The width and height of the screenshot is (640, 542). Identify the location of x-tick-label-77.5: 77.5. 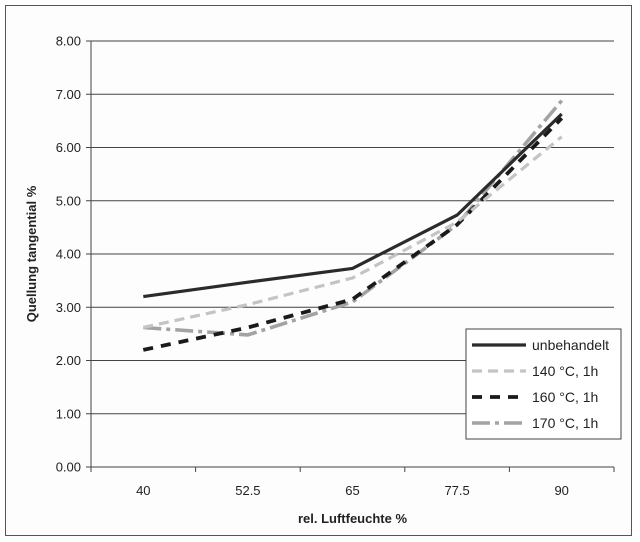
(456, 490).